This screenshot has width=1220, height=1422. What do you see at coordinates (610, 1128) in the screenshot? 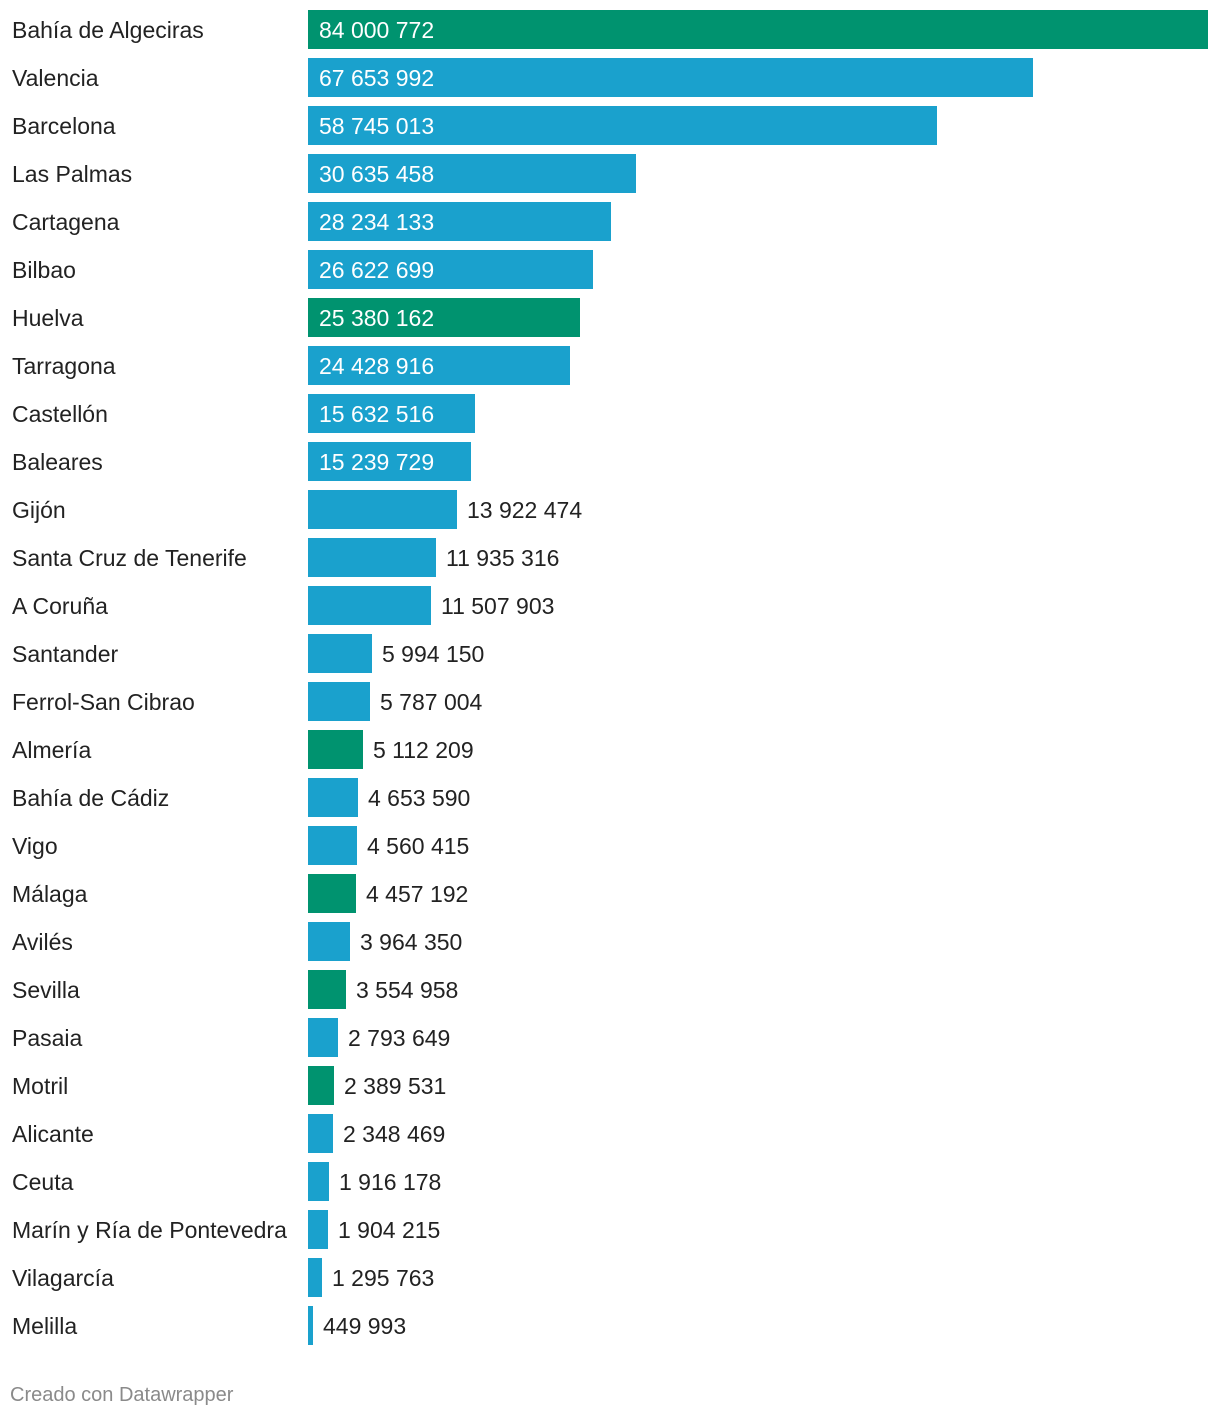
I see `bar-row: Alicante 2 348 469` at bounding box center [610, 1128].